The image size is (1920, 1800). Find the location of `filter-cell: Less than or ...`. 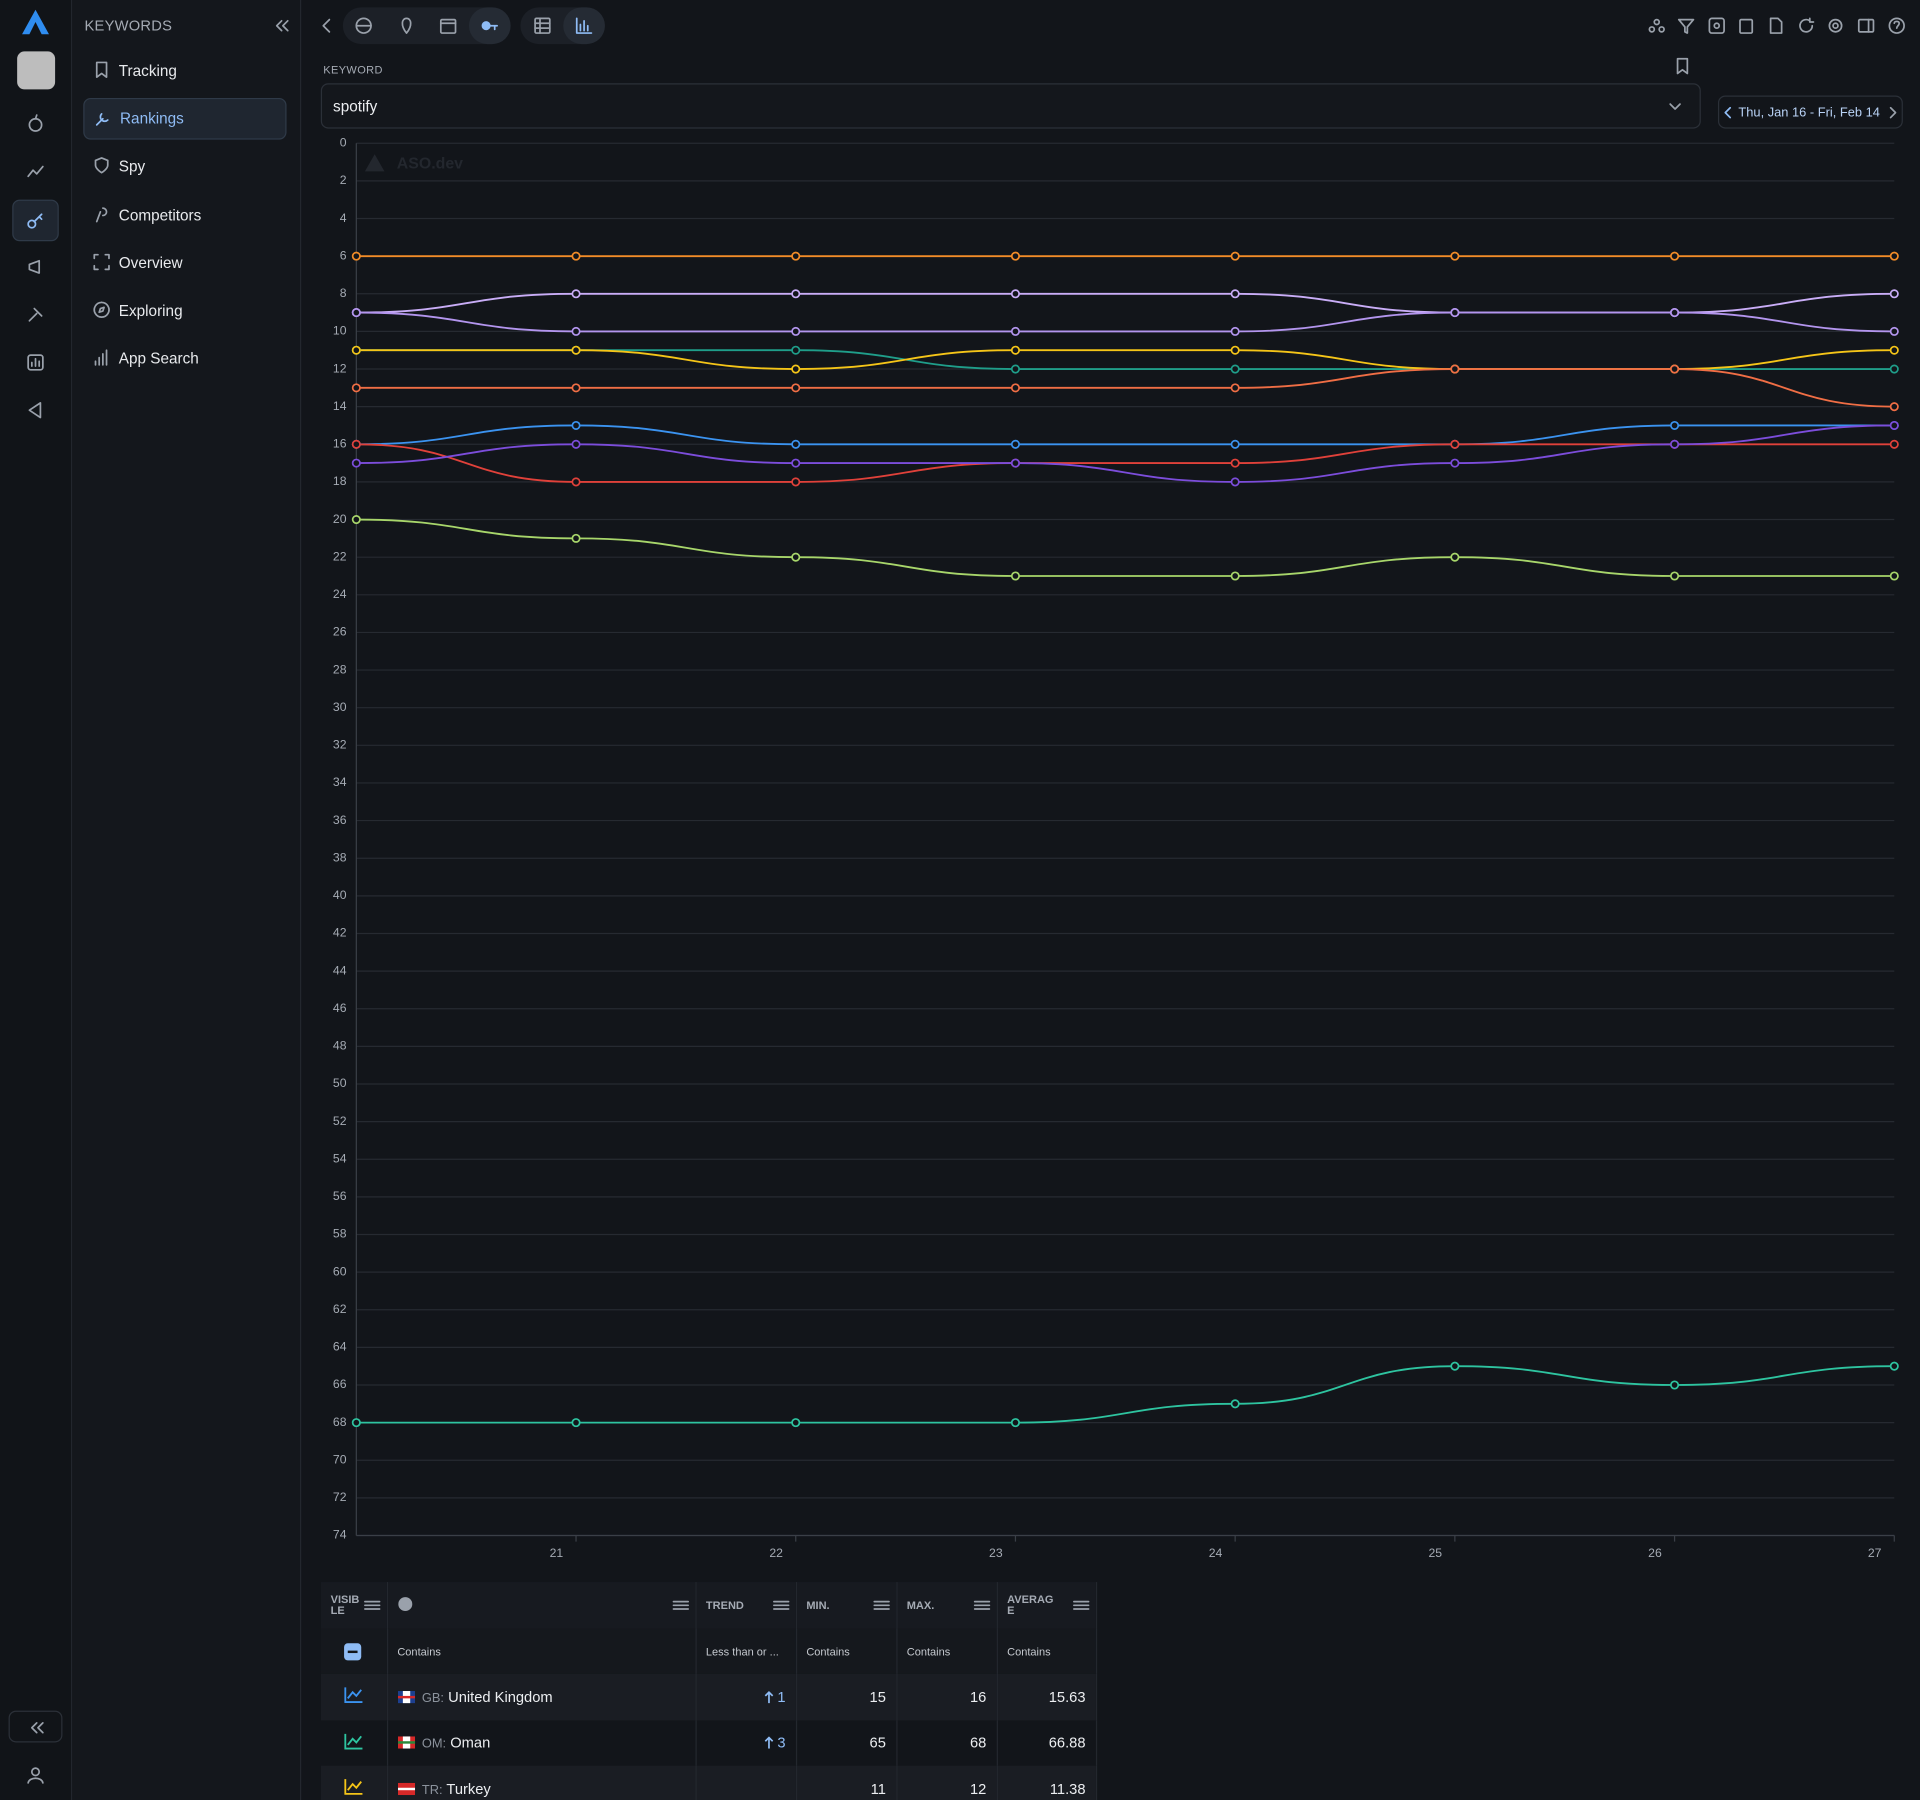

filter-cell: Less than or ... is located at coordinates (746, 1651).